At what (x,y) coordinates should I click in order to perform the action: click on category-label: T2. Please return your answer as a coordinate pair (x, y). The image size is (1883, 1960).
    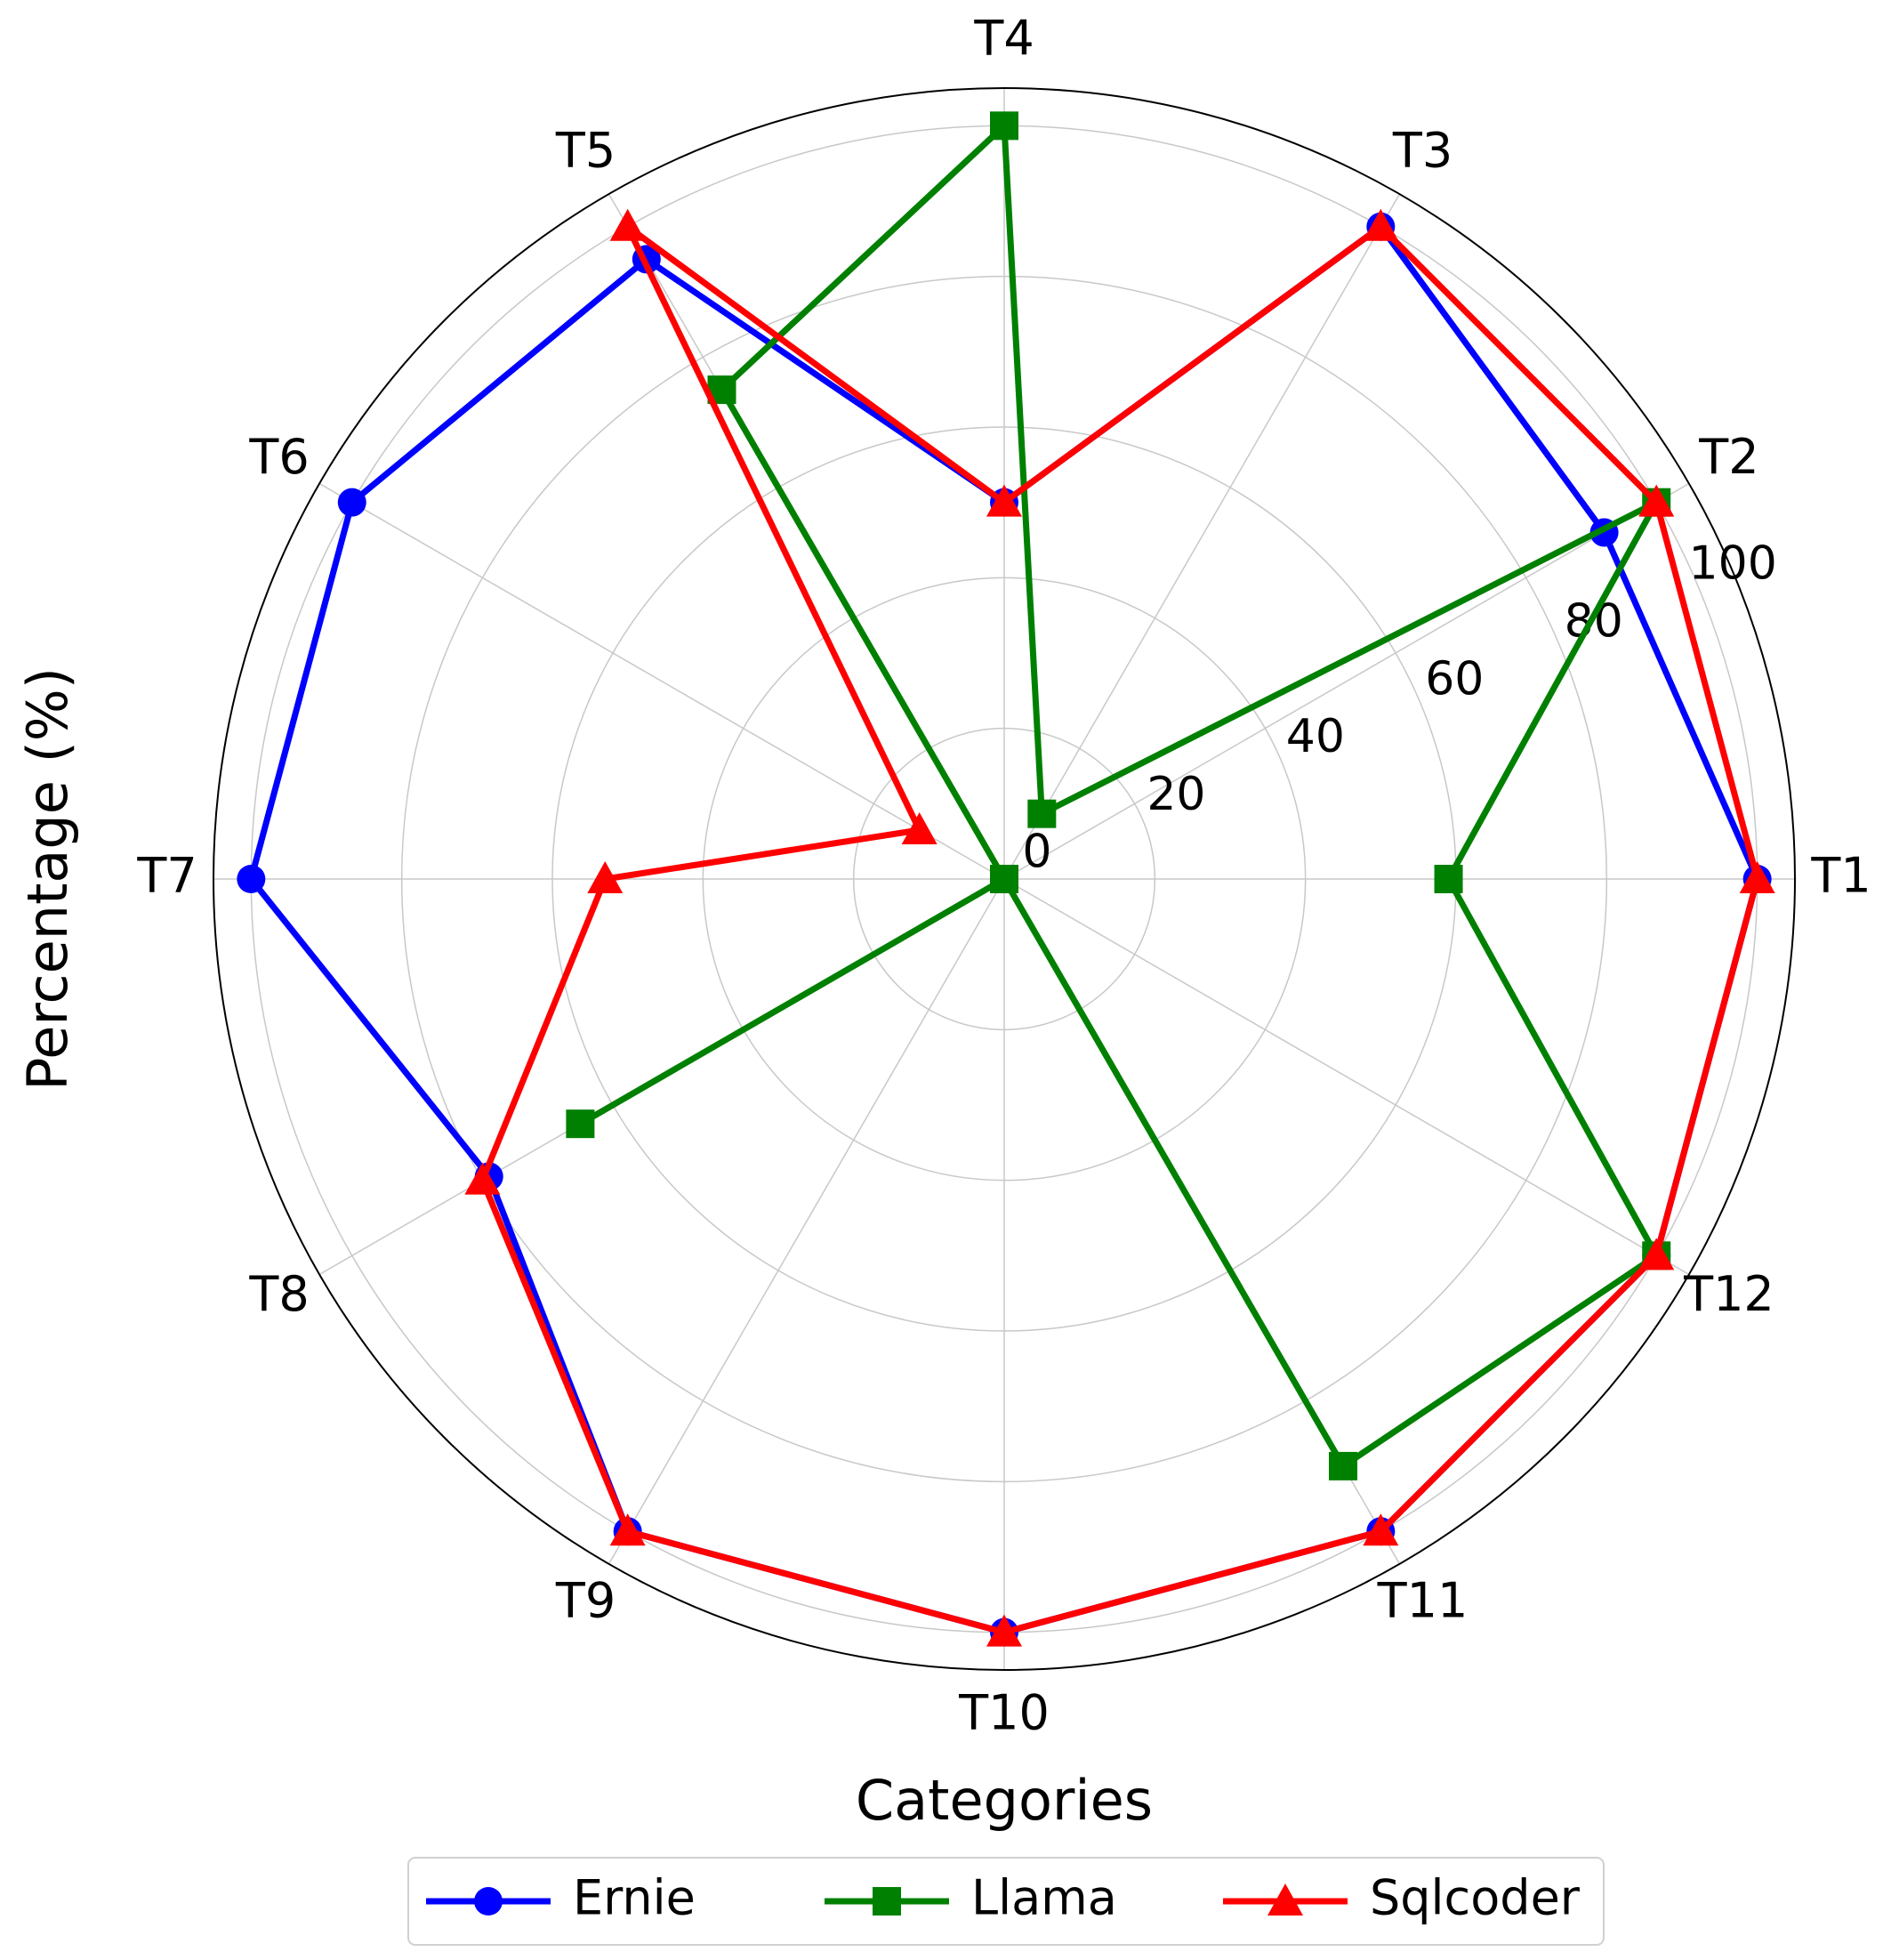
    Looking at the image, I should click on (1728, 457).